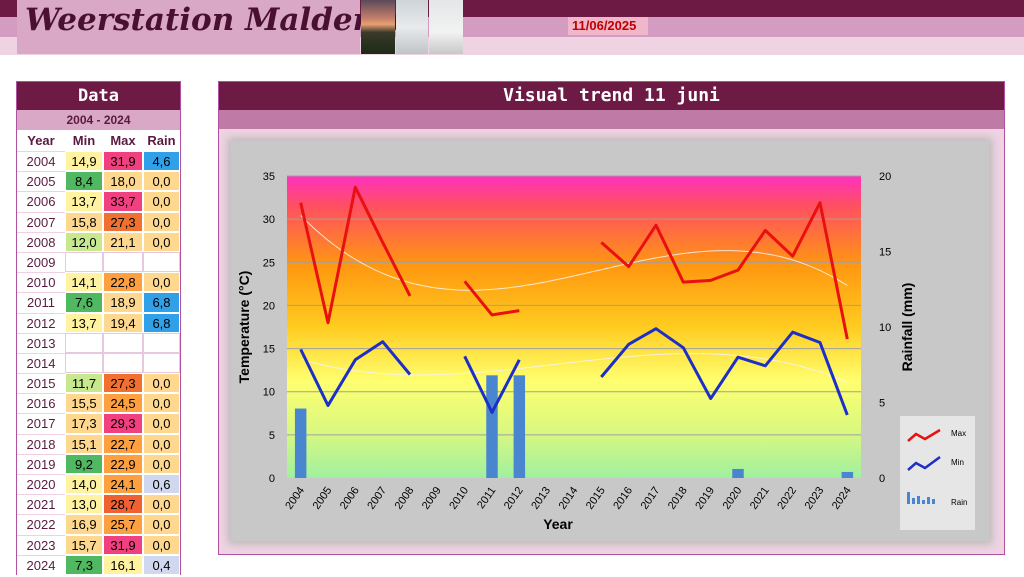  I want to click on table-row: 2018 15,1 22,7 0,0, so click(98, 443).